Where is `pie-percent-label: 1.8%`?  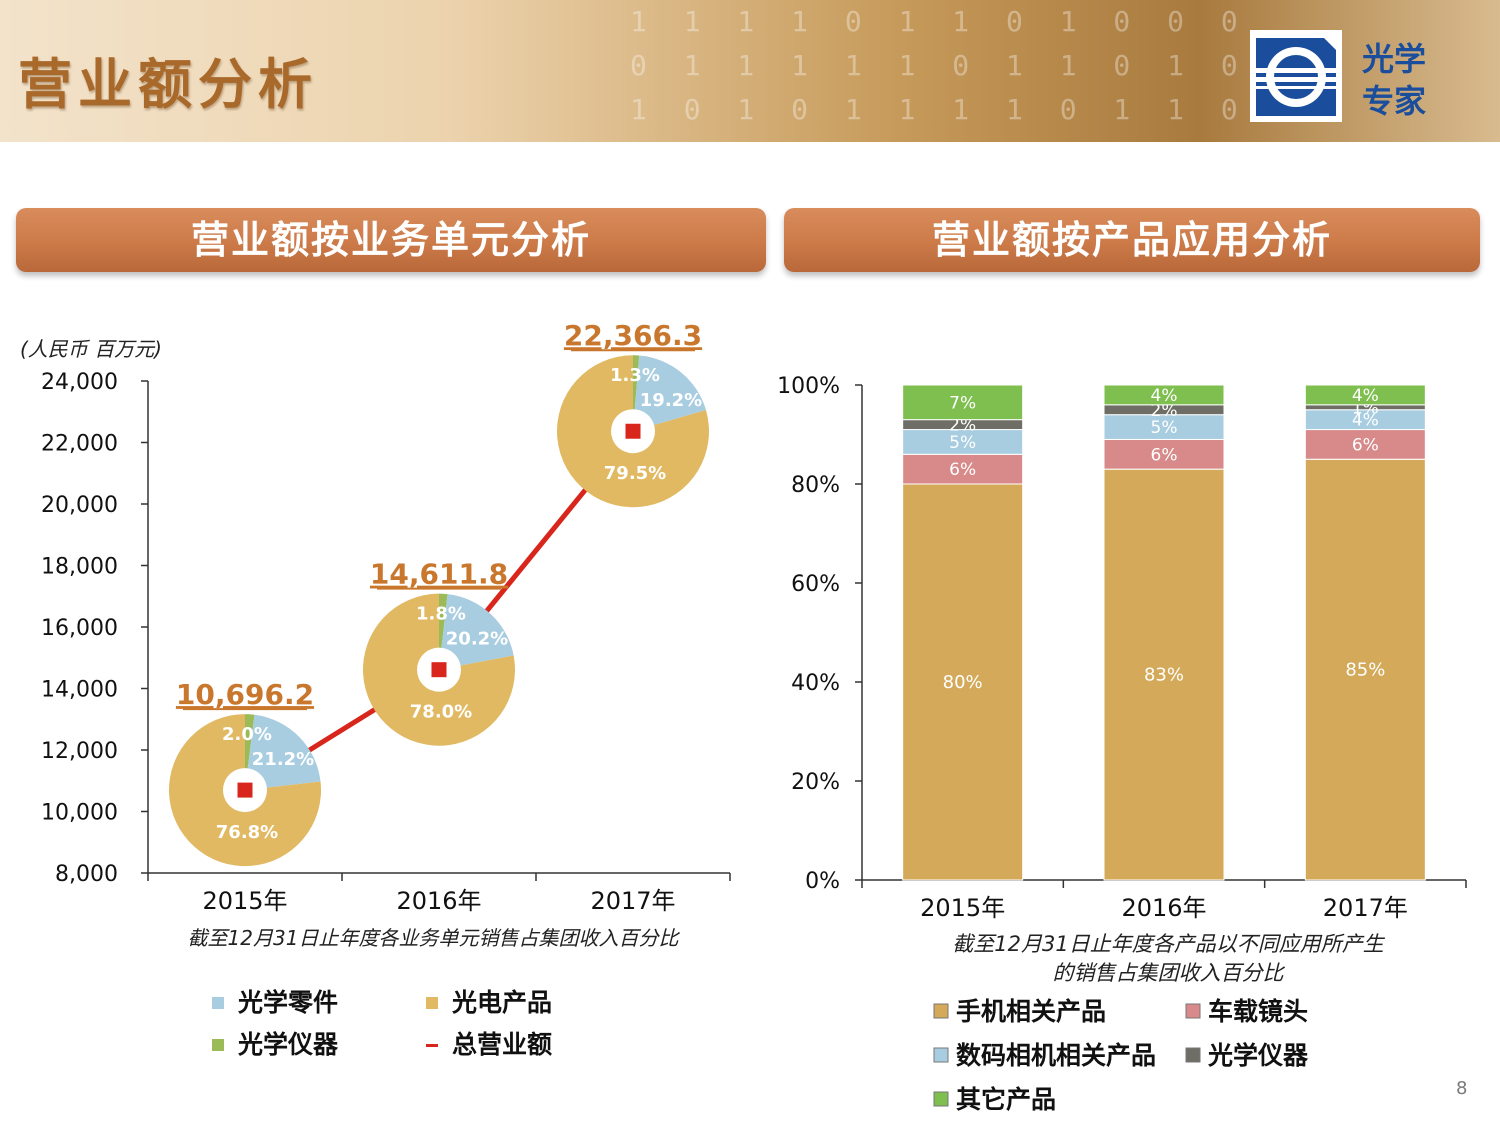 pie-percent-label: 1.8% is located at coordinates (441, 614).